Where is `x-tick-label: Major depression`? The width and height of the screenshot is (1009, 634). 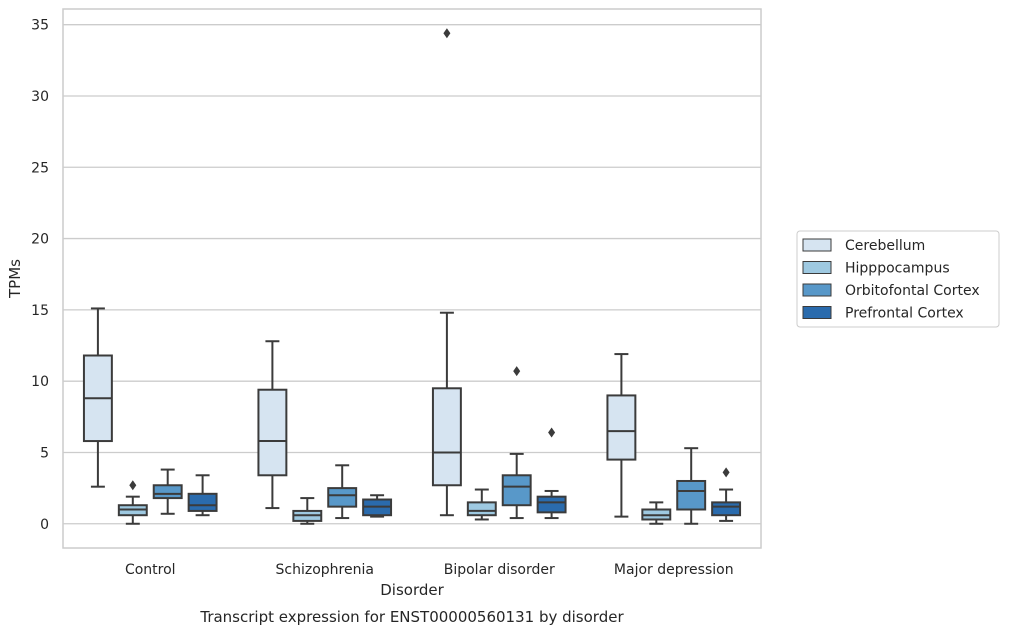
x-tick-label: Major depression is located at coordinates (674, 570).